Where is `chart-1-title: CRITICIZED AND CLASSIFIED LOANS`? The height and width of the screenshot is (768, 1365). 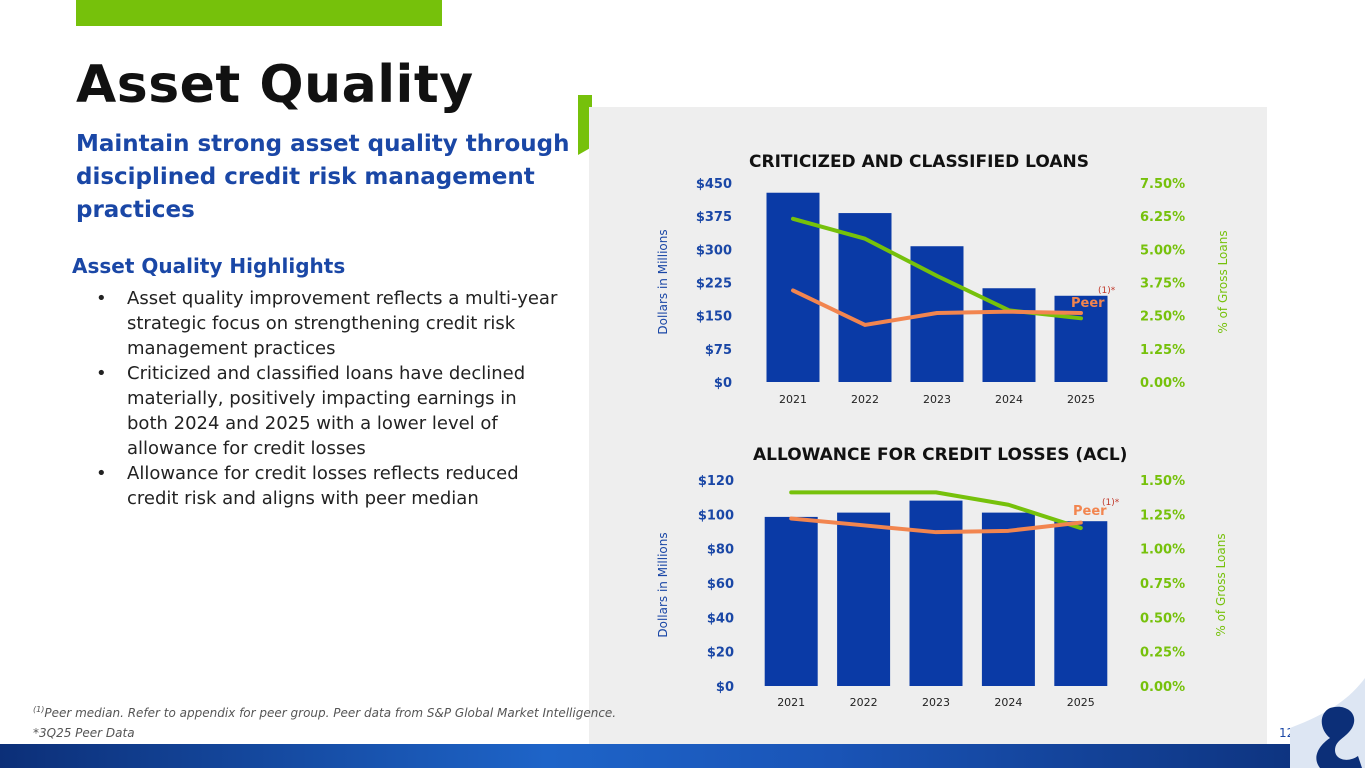 chart-1-title: CRITICIZED AND CLASSIFIED LOANS is located at coordinates (919, 162).